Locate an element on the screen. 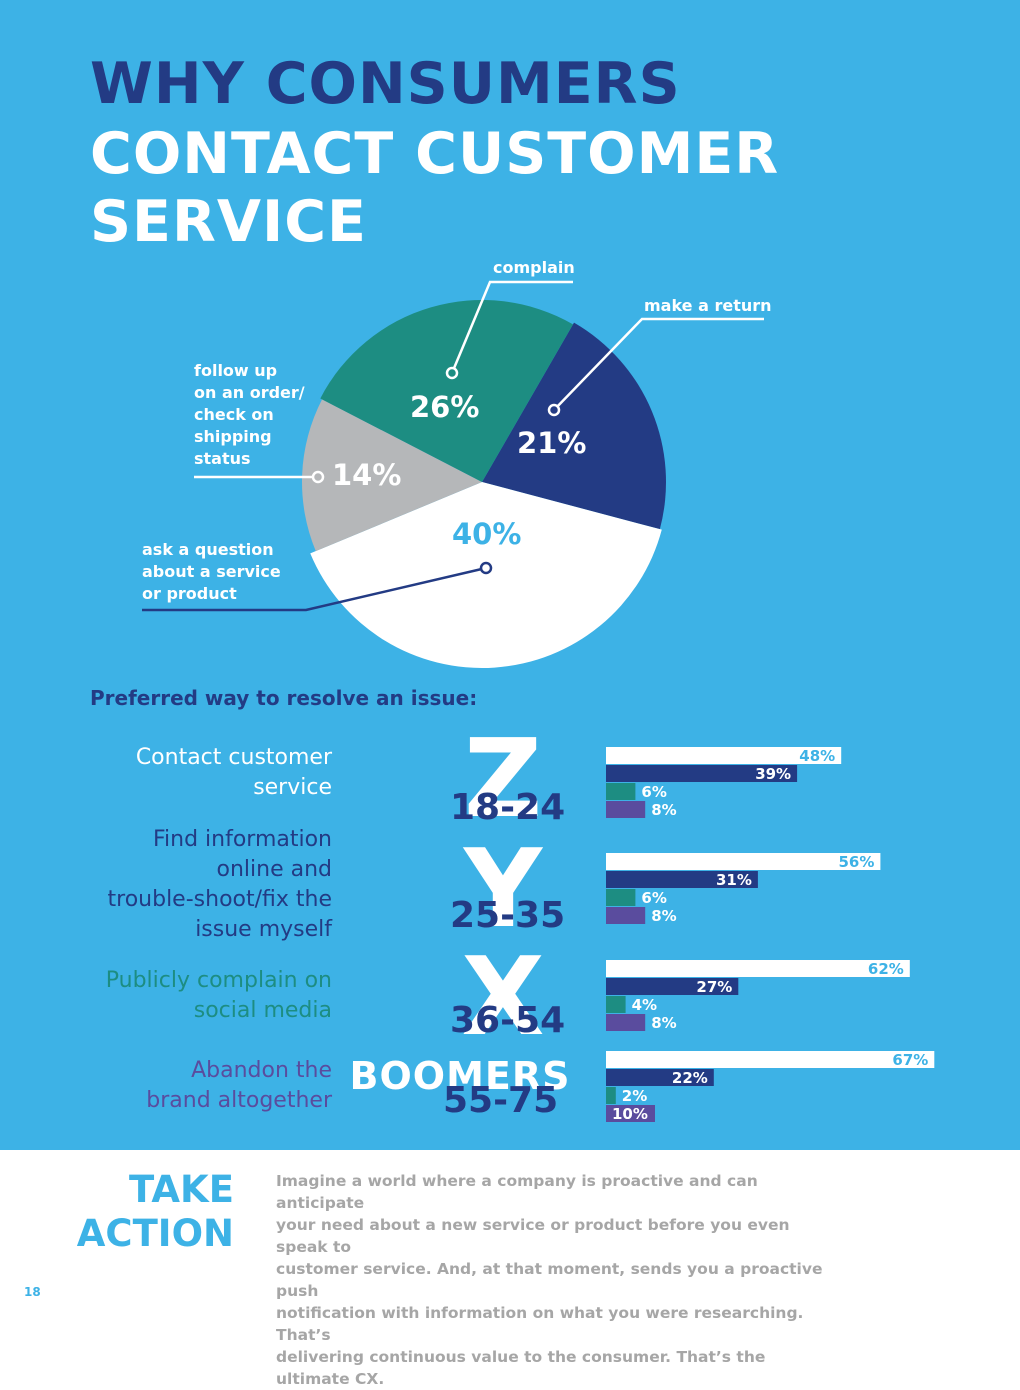 This screenshot has height=1390, width=1020. pie-slice-return is located at coordinates (574, 426).